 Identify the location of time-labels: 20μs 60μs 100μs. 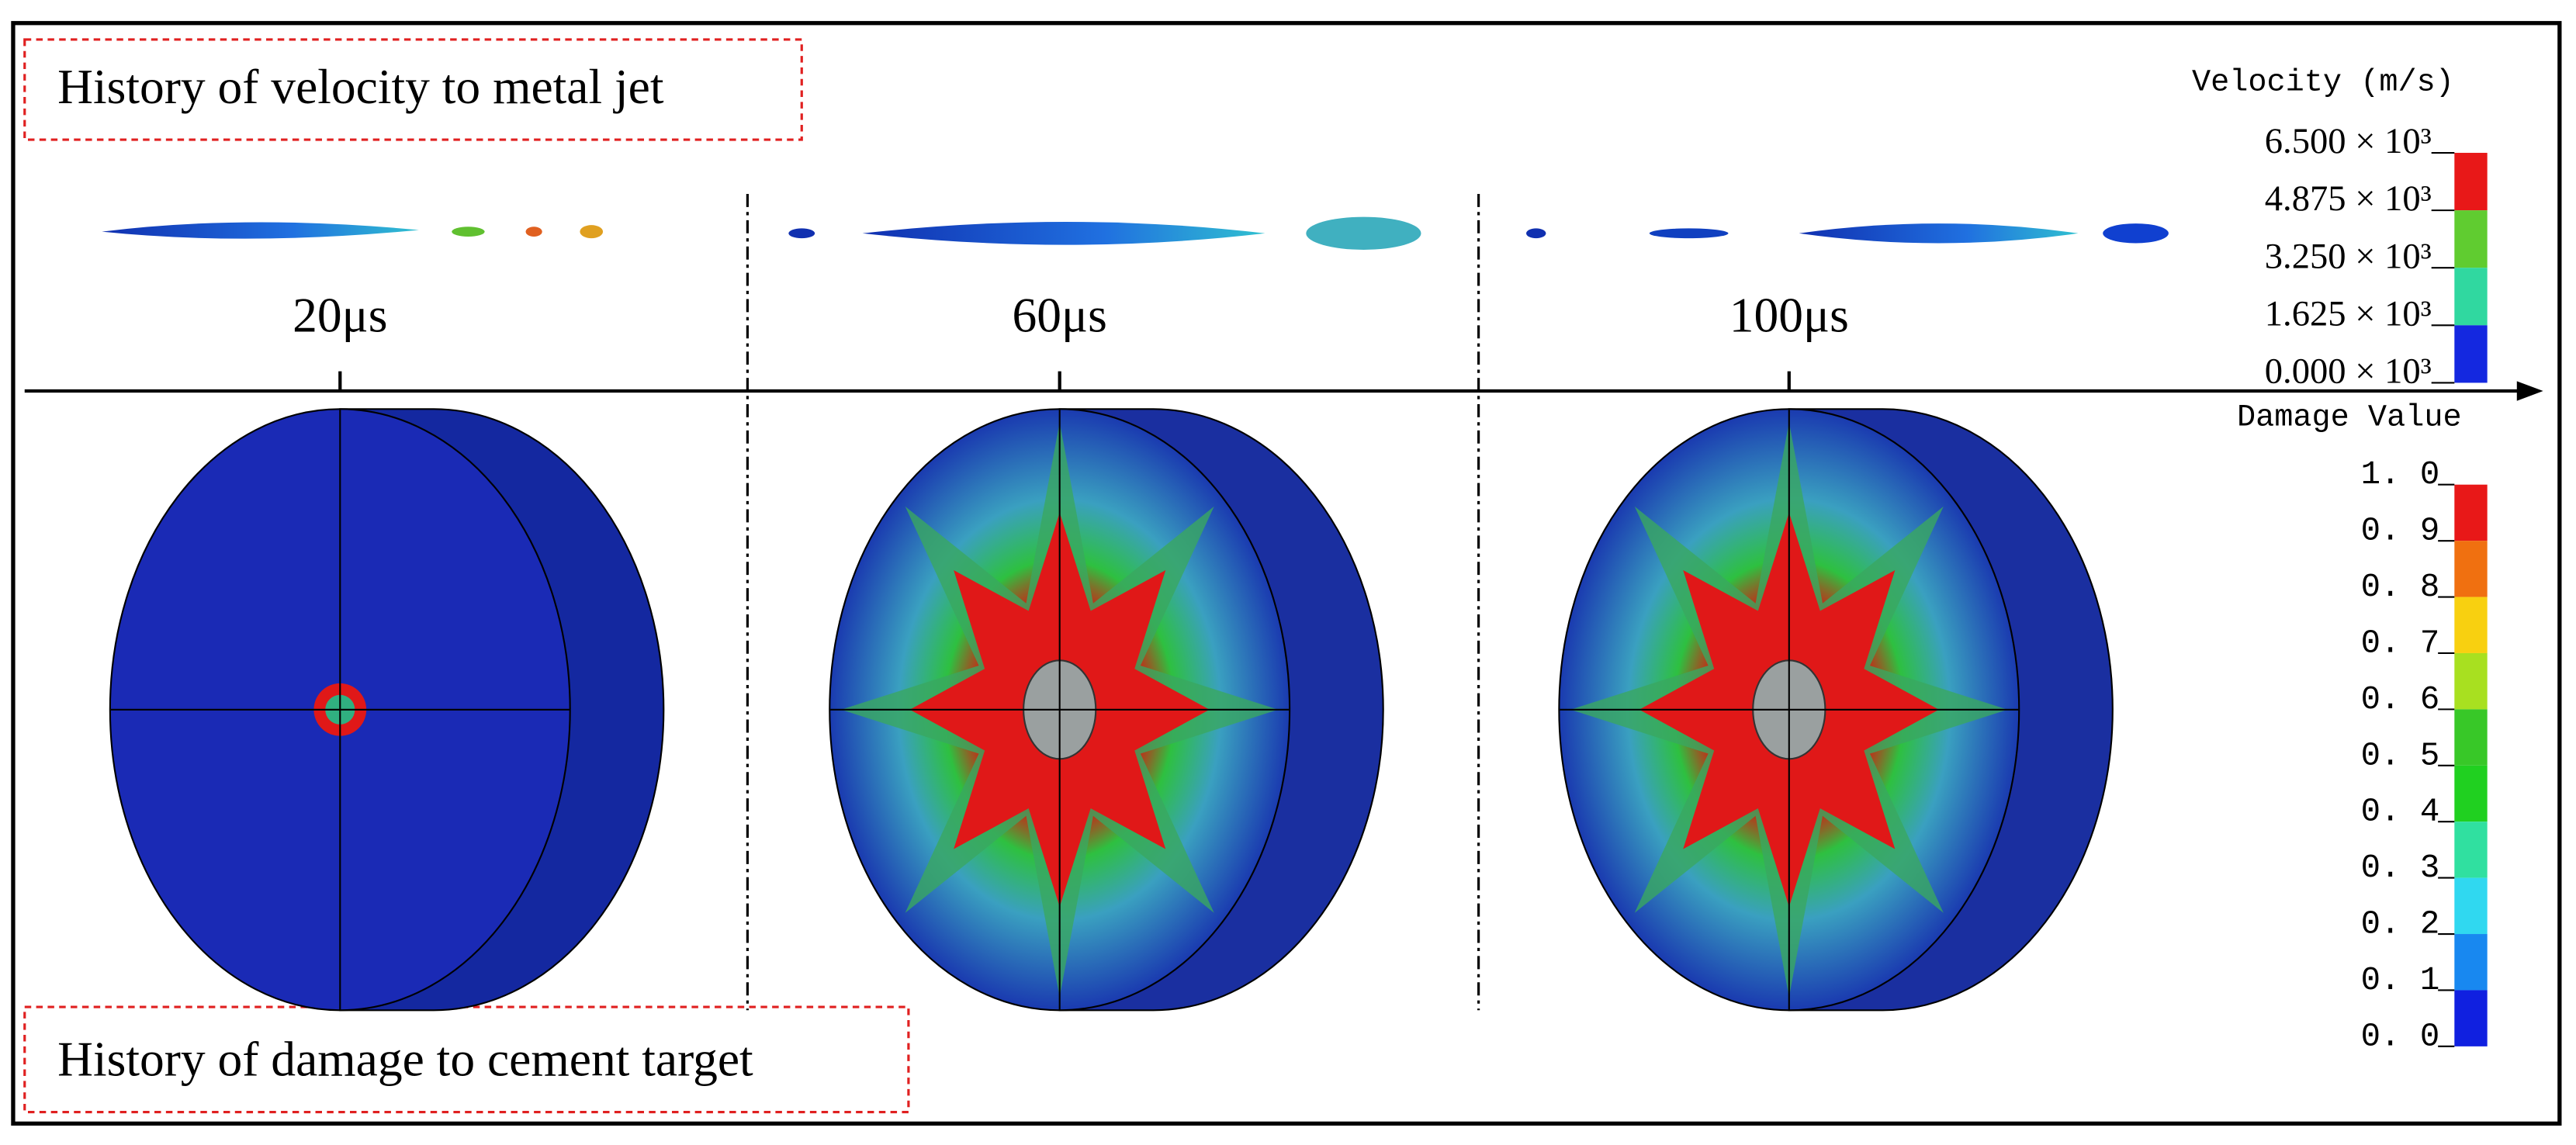
(1071, 340).